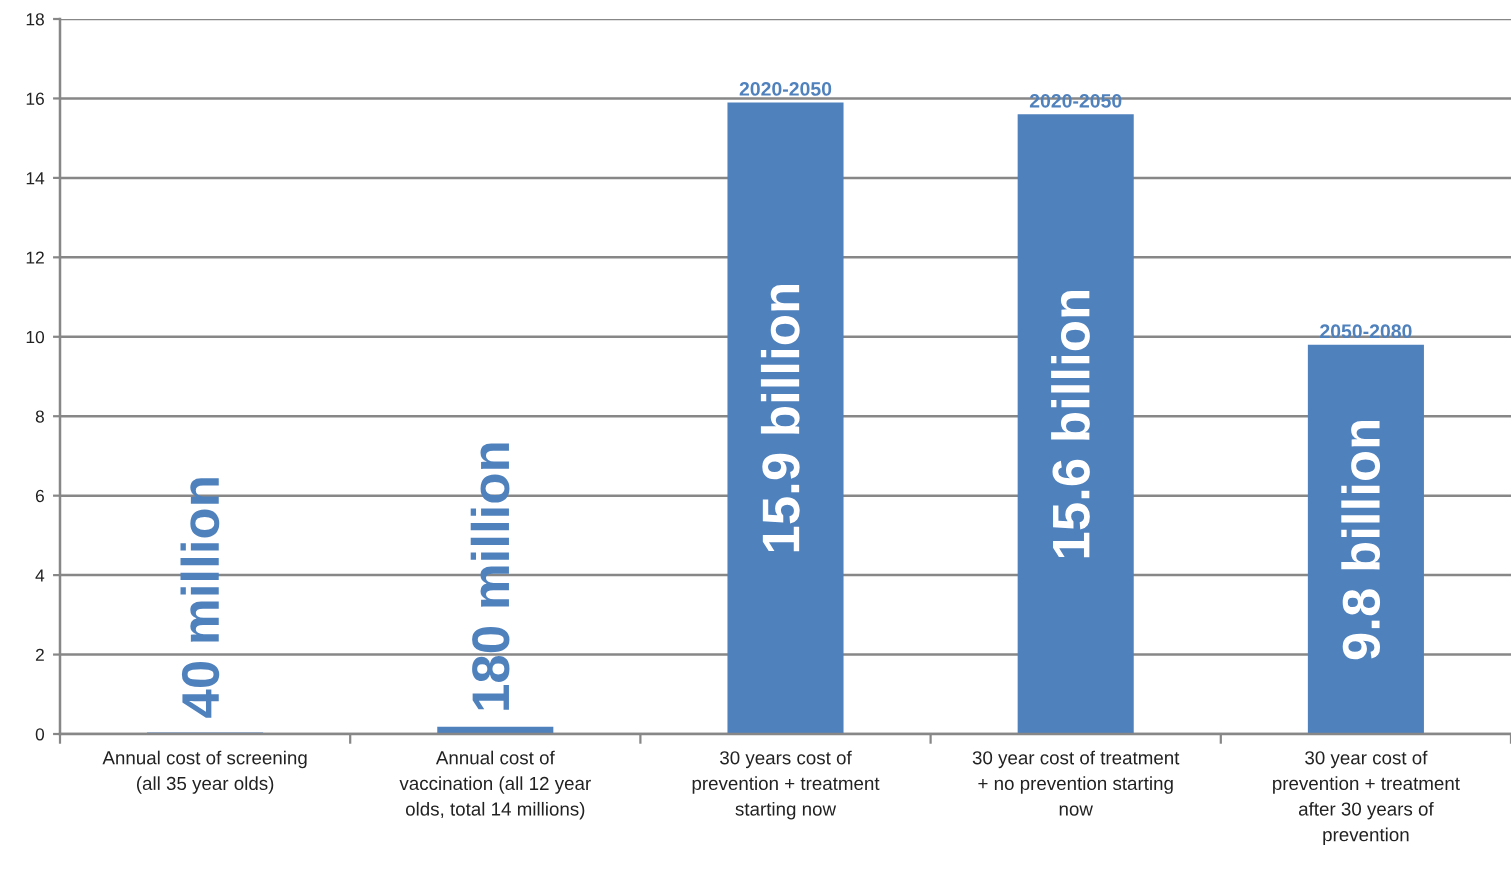  What do you see at coordinates (39, 654) in the screenshot?
I see `y-tick-label: 2` at bounding box center [39, 654].